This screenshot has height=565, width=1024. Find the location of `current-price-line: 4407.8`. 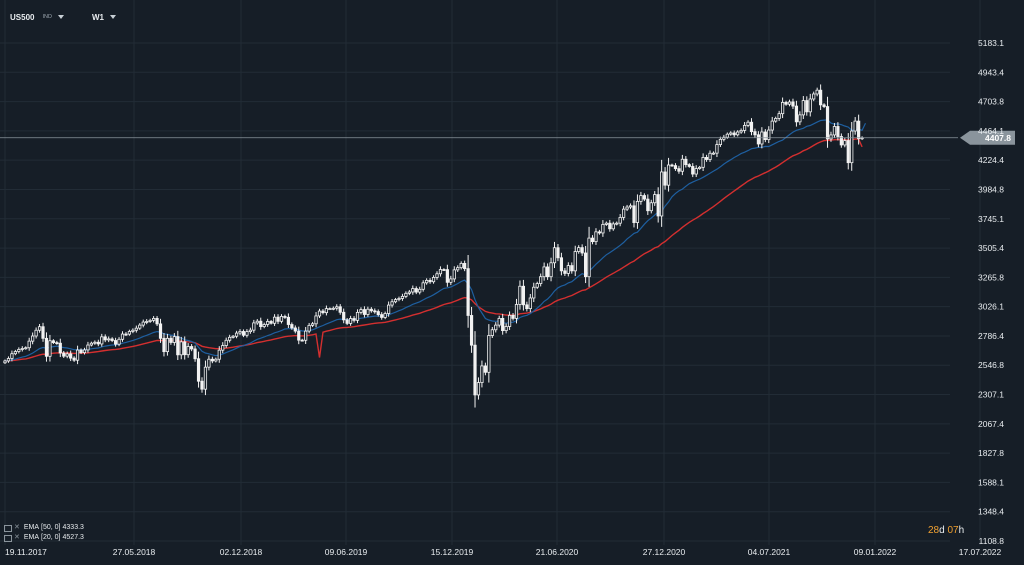

current-price-line: 4407.8 is located at coordinates (507, 137).